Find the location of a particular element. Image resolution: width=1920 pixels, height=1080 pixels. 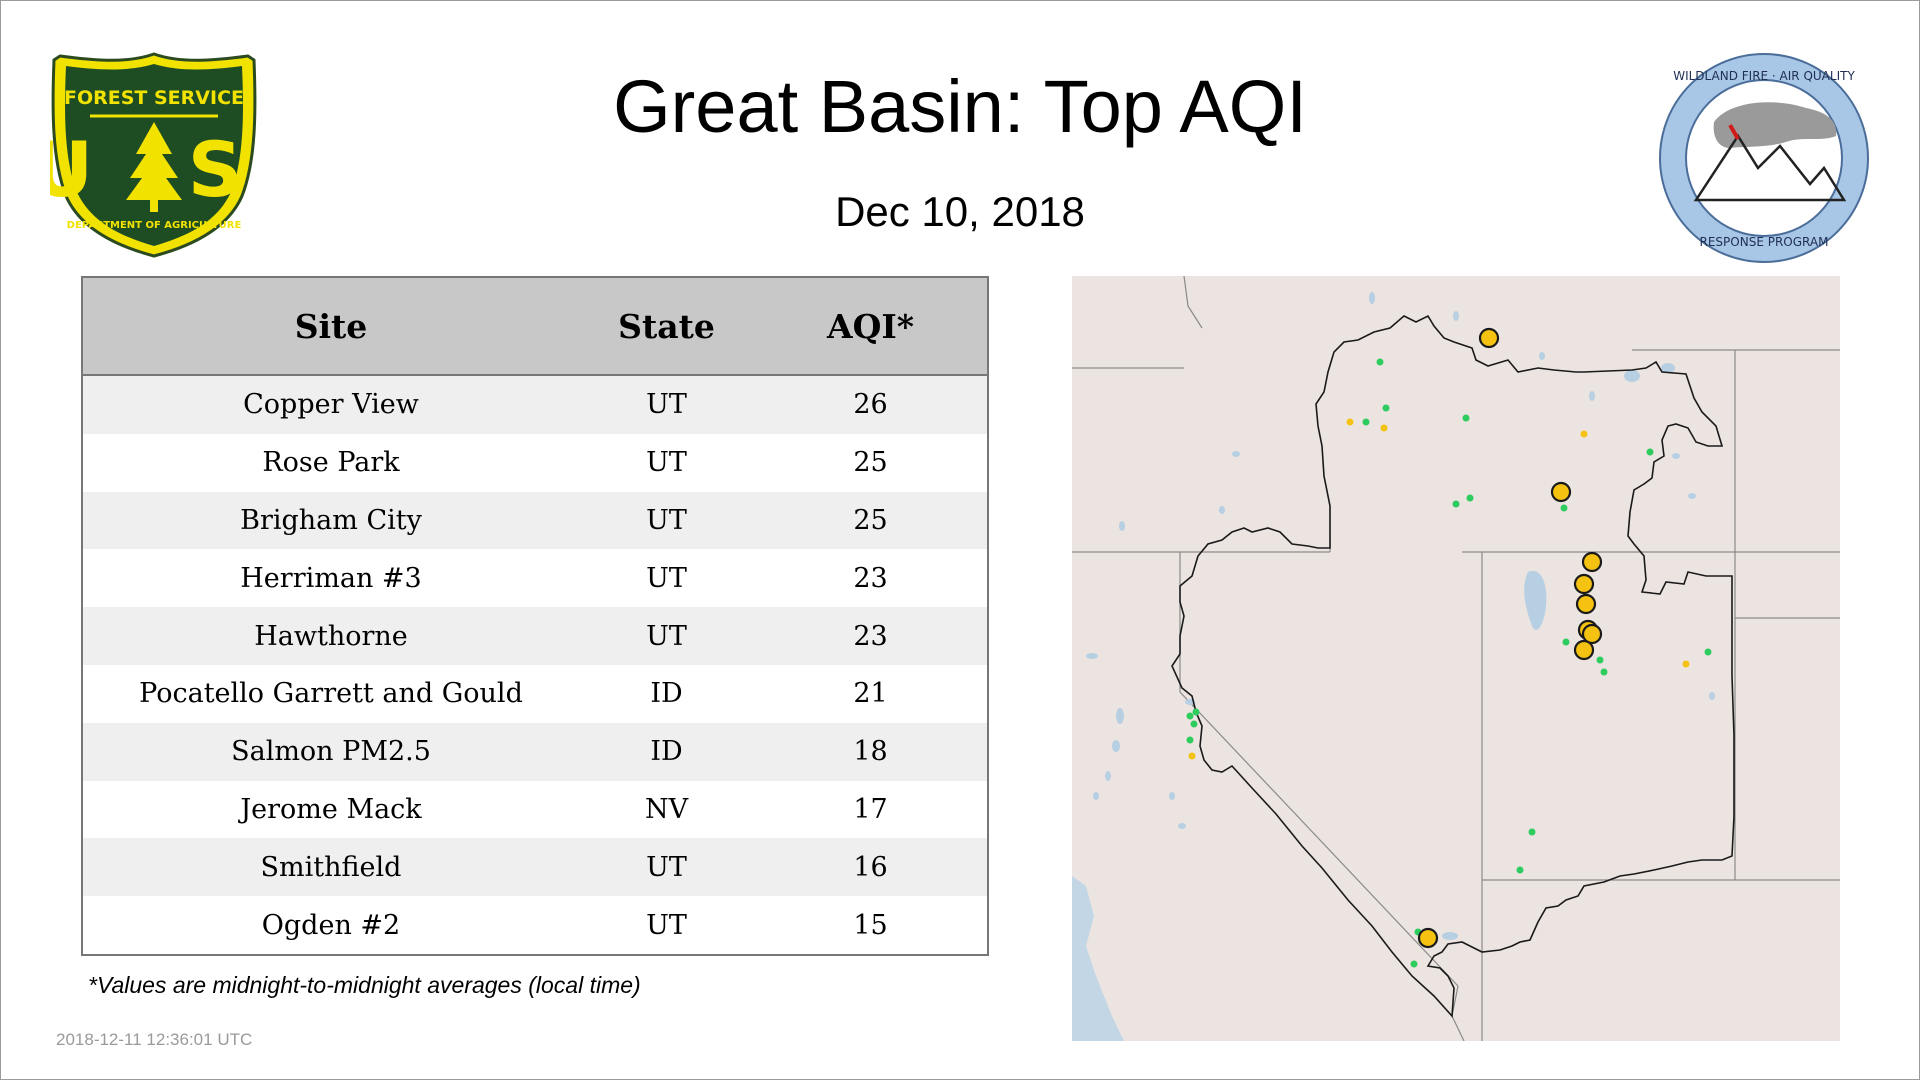

ocean is located at coordinates (1098, 958).